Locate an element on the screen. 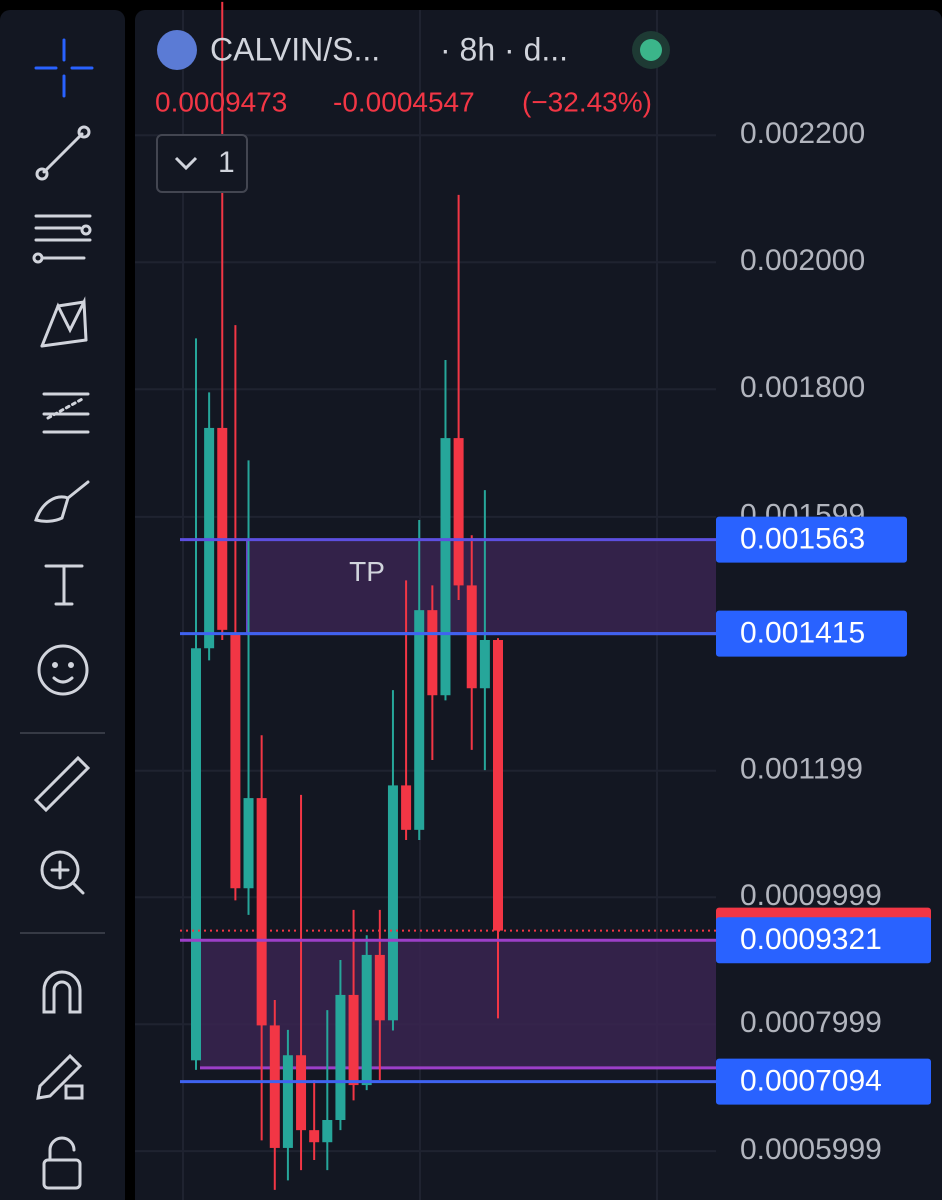 This screenshot has width=942, height=1200. legend-toggle is located at coordinates (202, 163).